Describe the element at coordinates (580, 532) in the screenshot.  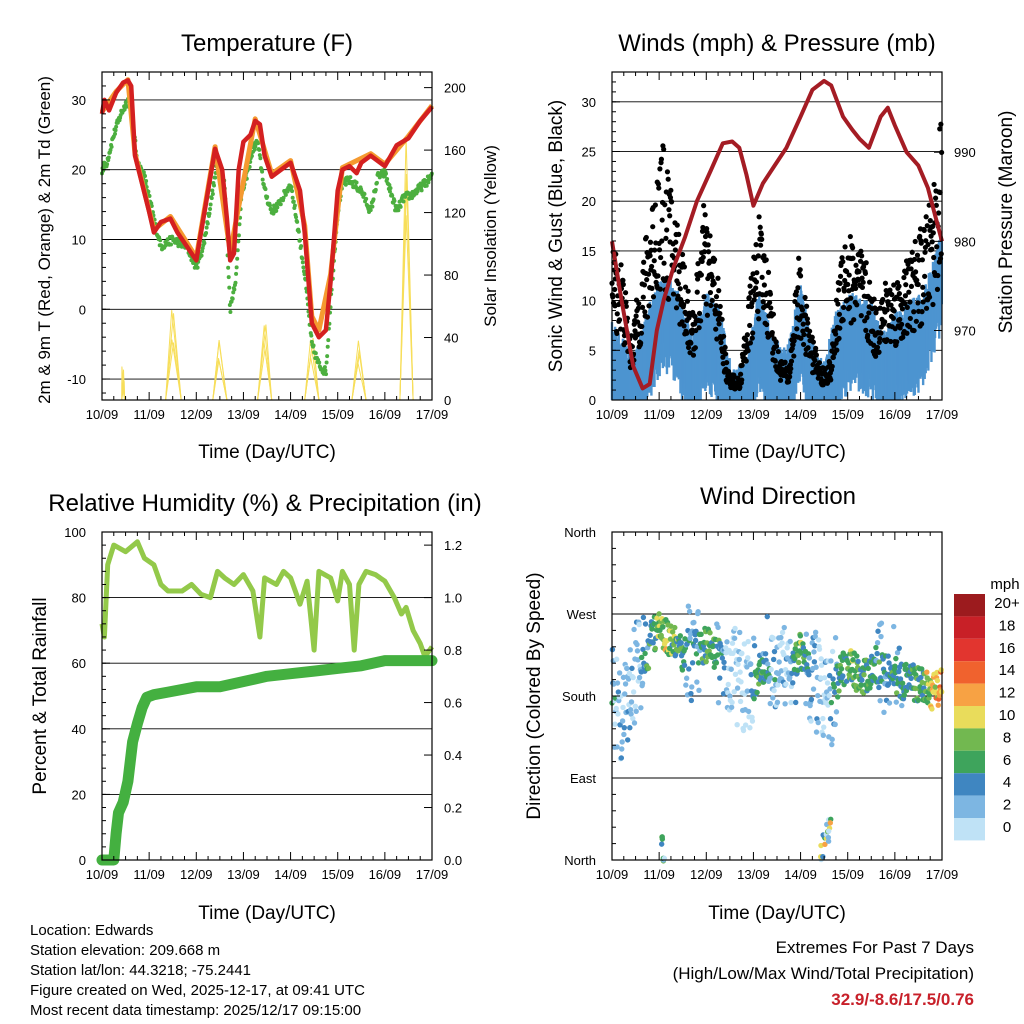
I see `y-tick-label: North` at that location.